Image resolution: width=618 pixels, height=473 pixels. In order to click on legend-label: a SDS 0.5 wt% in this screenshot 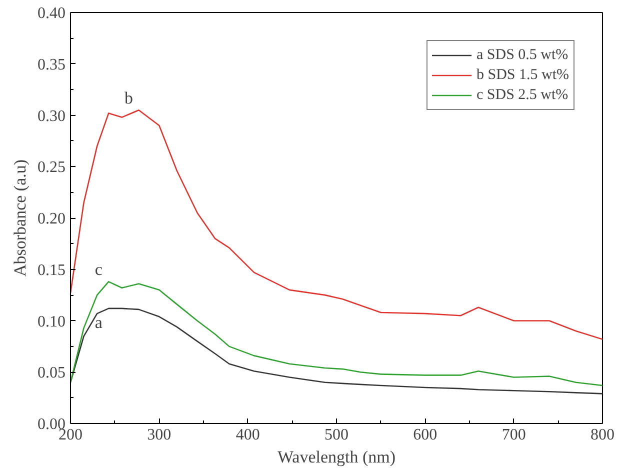, I will do `click(522, 55)`.